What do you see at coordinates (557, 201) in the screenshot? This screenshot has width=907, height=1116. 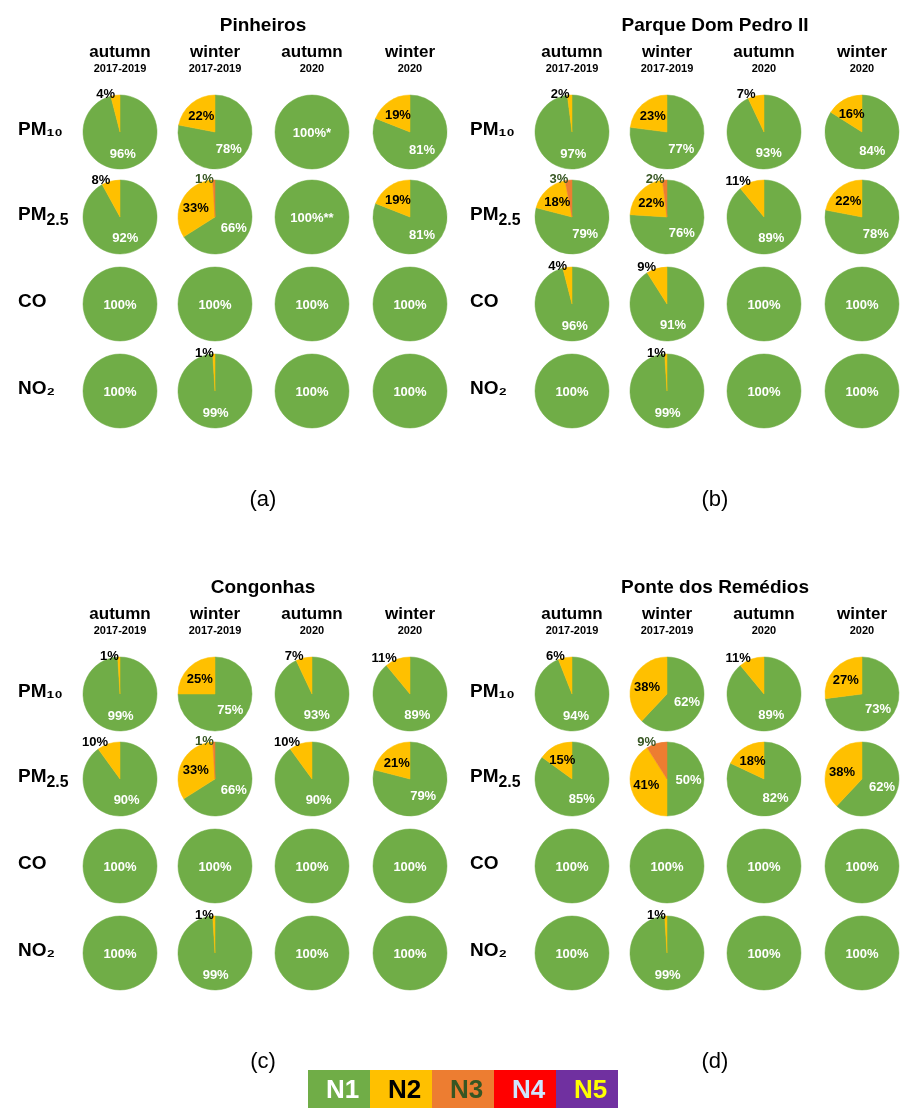 I see `data-label: 18%` at bounding box center [557, 201].